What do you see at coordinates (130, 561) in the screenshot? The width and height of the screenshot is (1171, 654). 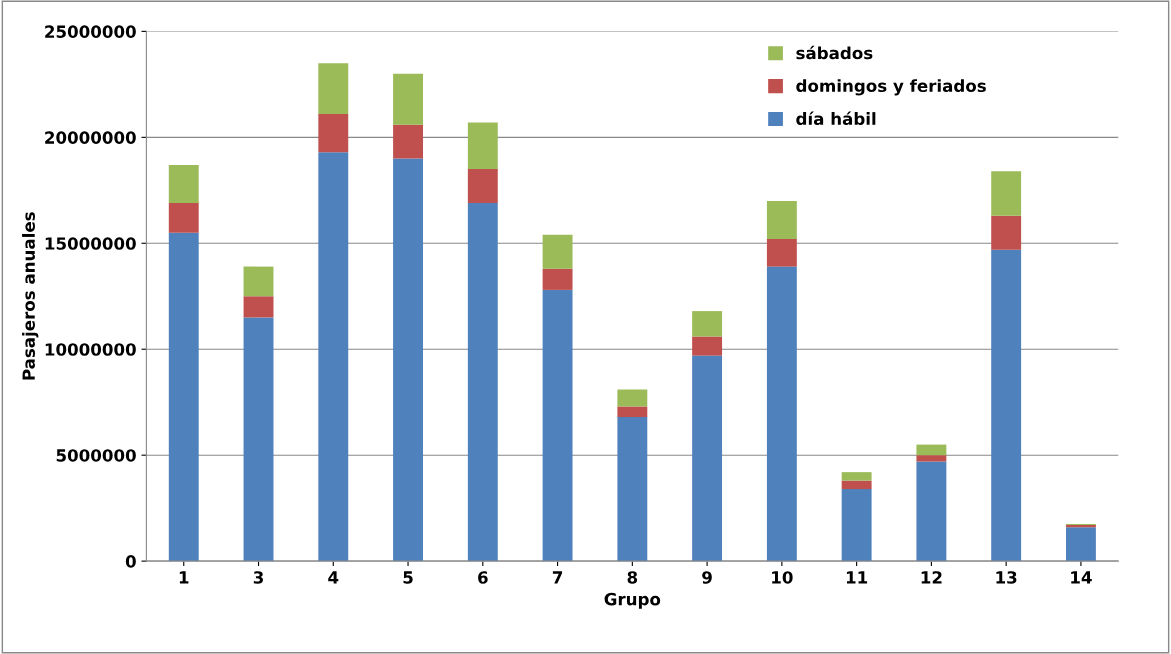 I see `y-tick-label: 0` at bounding box center [130, 561].